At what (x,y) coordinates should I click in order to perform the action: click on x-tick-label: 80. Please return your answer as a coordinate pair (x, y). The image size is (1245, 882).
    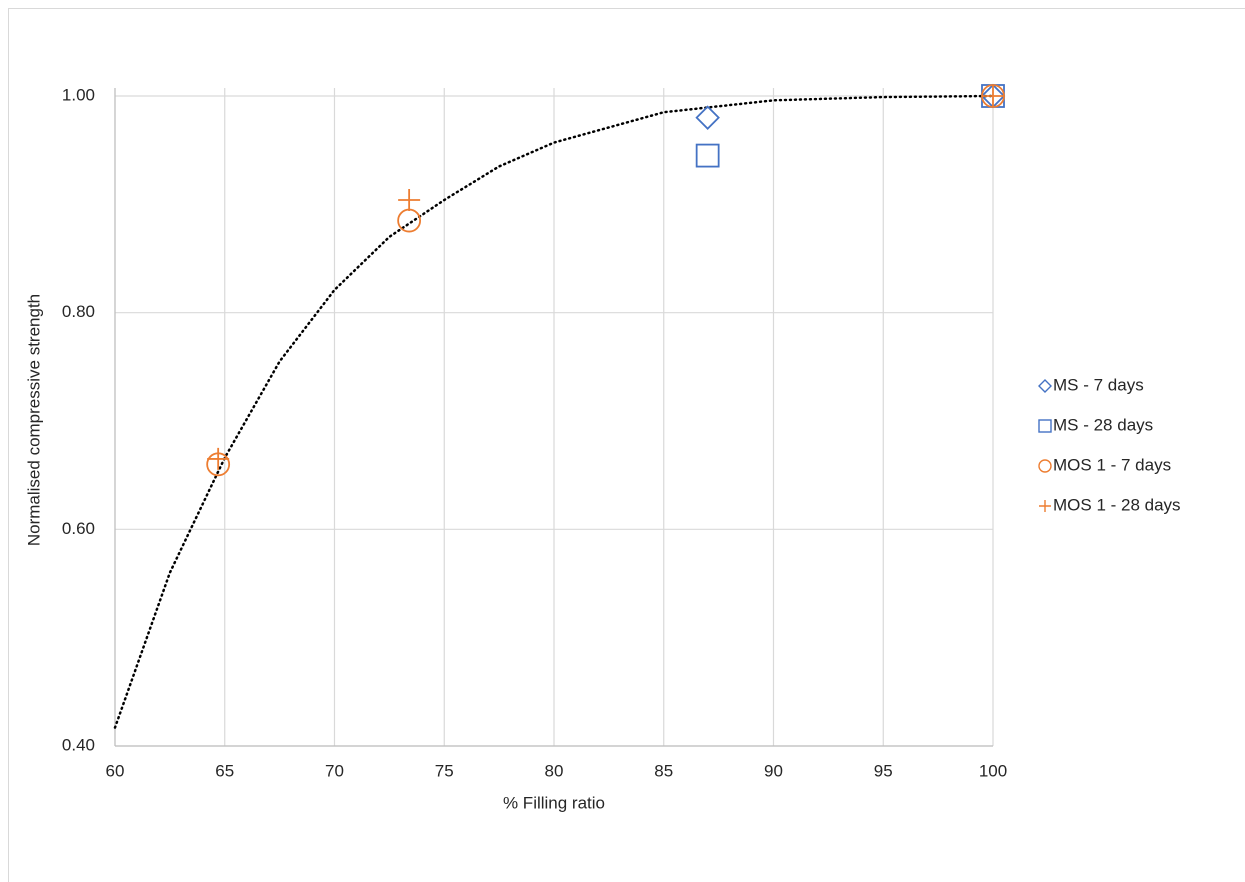
    Looking at the image, I should click on (554, 770).